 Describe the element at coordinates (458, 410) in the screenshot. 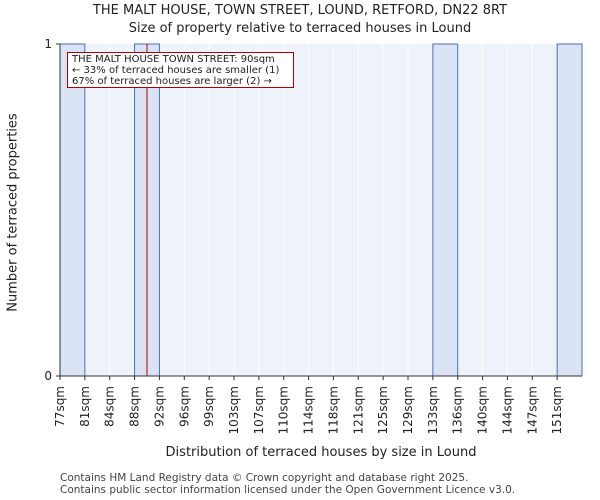

I see `x-tick-label-136sqm: 136sqm` at that location.